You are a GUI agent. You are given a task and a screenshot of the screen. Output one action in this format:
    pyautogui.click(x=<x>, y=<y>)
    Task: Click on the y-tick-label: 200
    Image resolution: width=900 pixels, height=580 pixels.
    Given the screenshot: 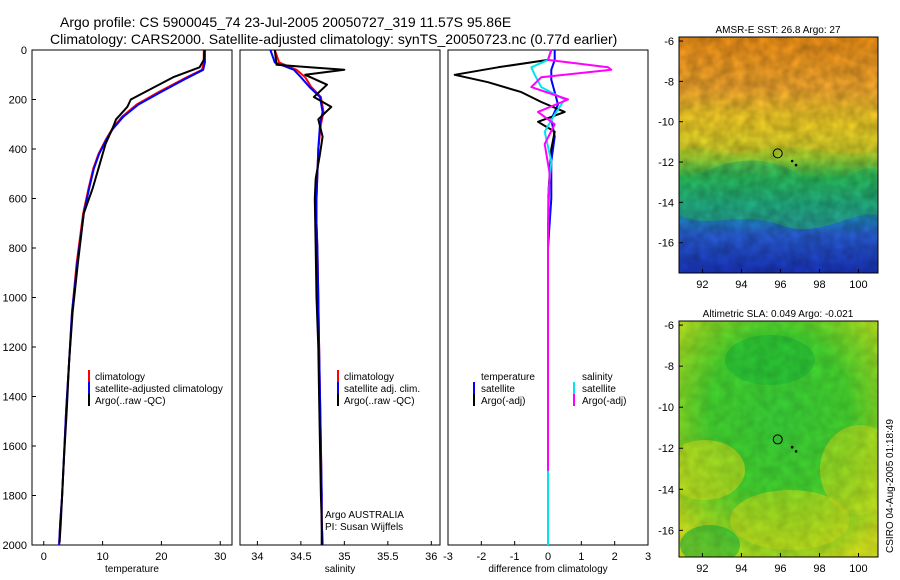 What is the action you would take?
    pyautogui.click(x=18, y=101)
    